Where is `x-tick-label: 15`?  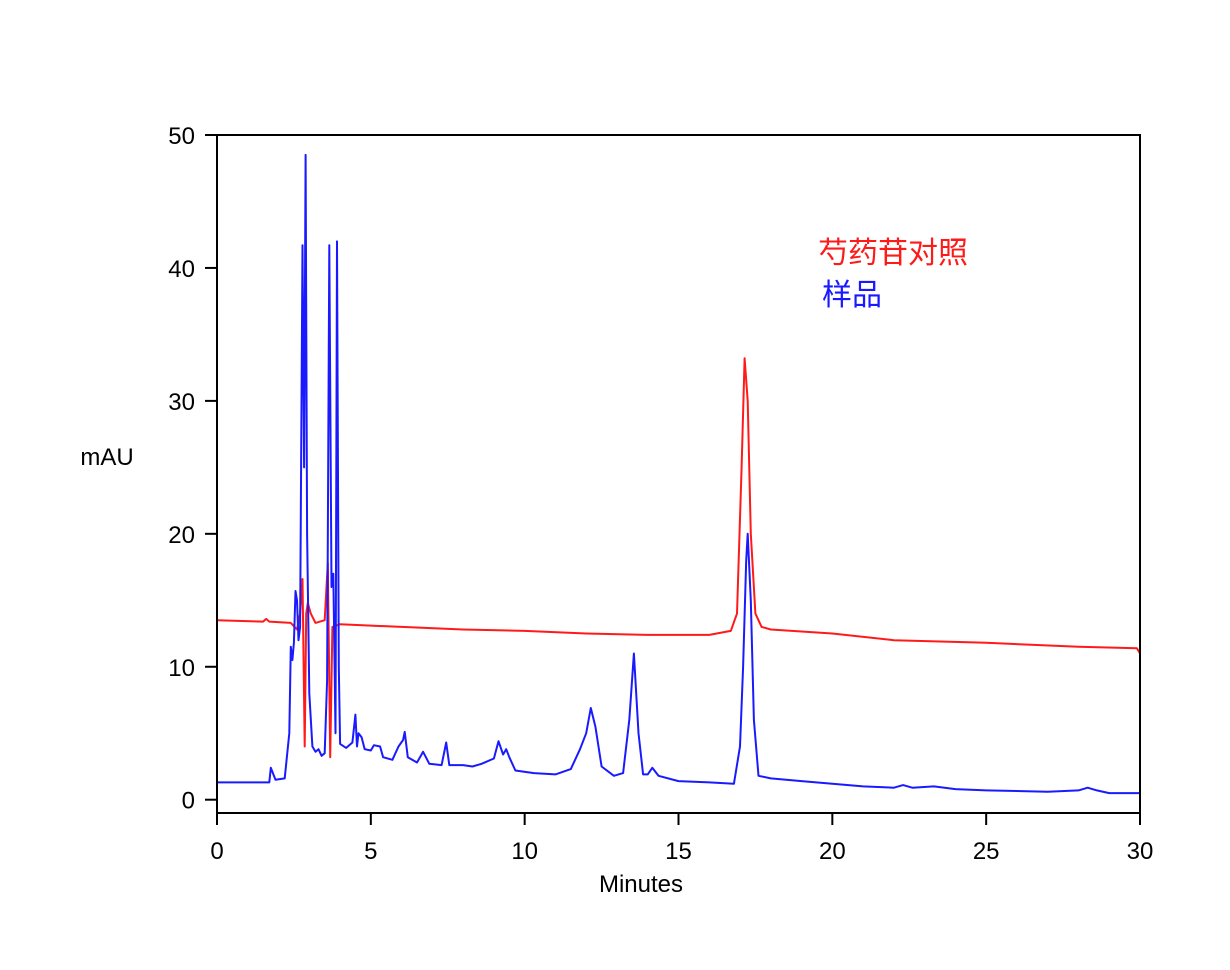
x-tick-label: 15 is located at coordinates (678, 851).